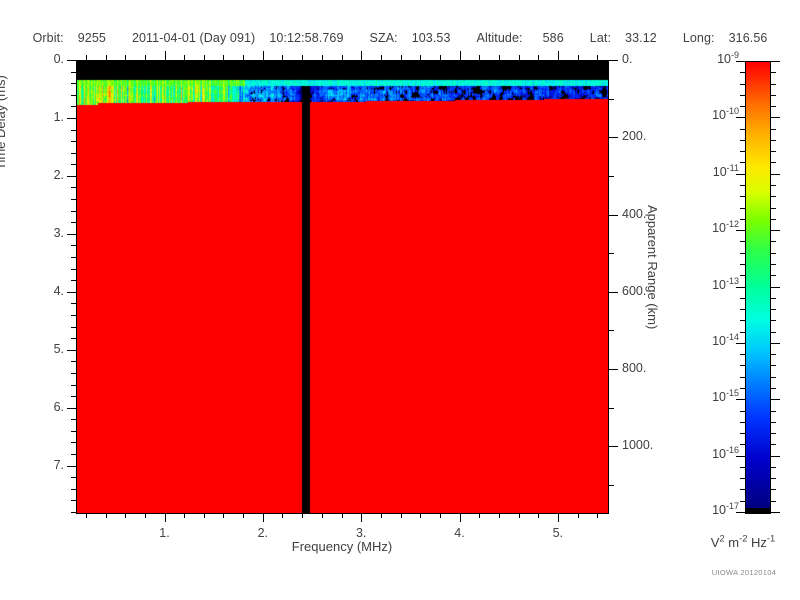 The image size is (800, 600). Describe the element at coordinates (725, 452) in the screenshot. I see `colorbar-tick-label: 10-16` at that location.